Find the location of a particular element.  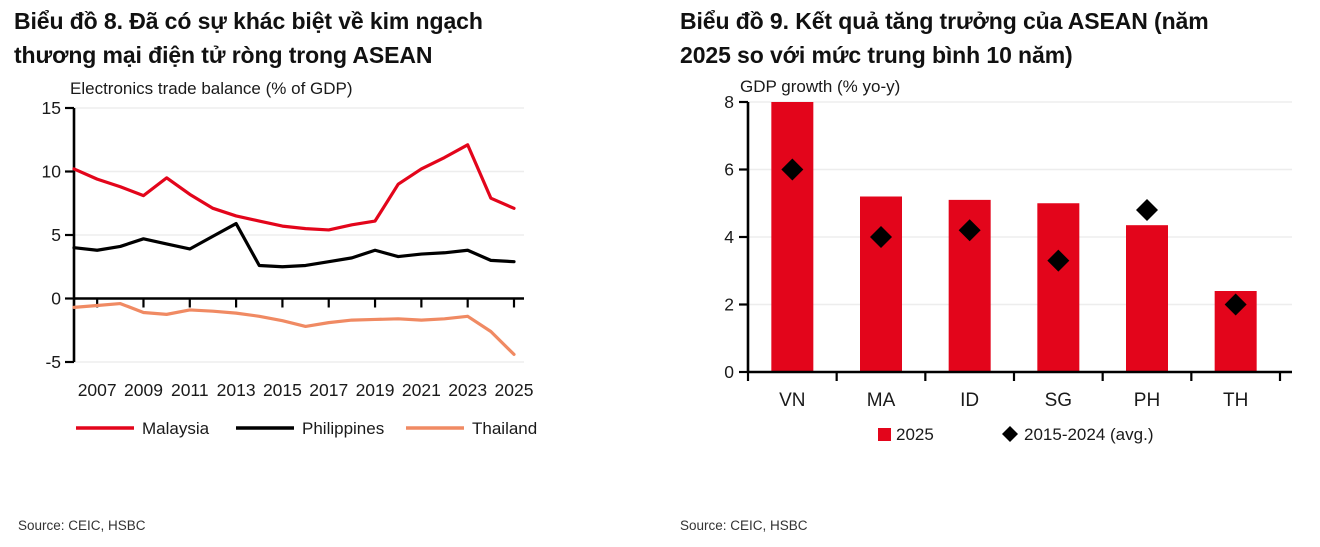

chart-title-electronics: Electronics trade balance (% of GDP) is located at coordinates (211, 88).